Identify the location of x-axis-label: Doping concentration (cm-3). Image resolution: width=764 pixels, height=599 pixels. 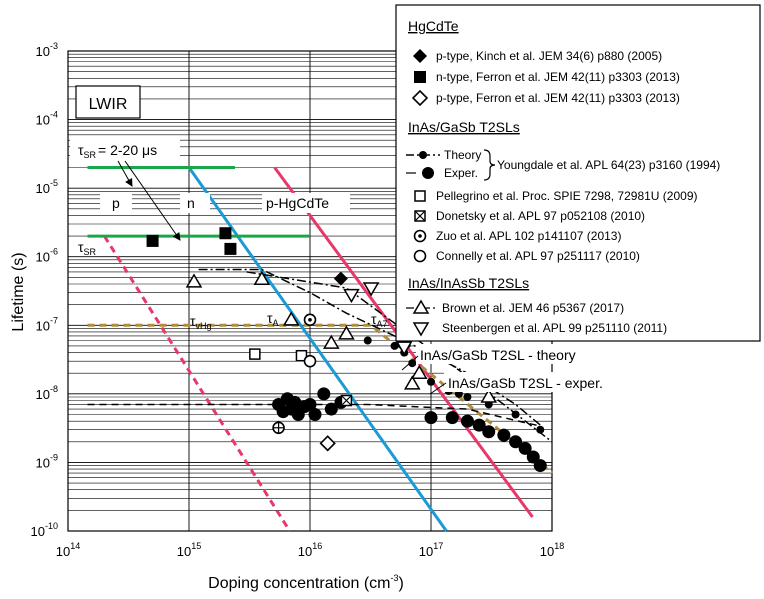
(306, 582).